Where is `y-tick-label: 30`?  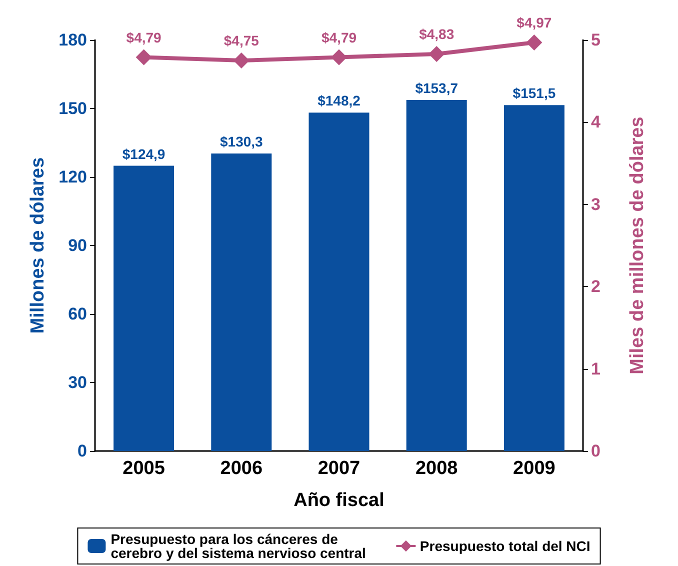
y-tick-label: 30 is located at coordinates (77, 382).